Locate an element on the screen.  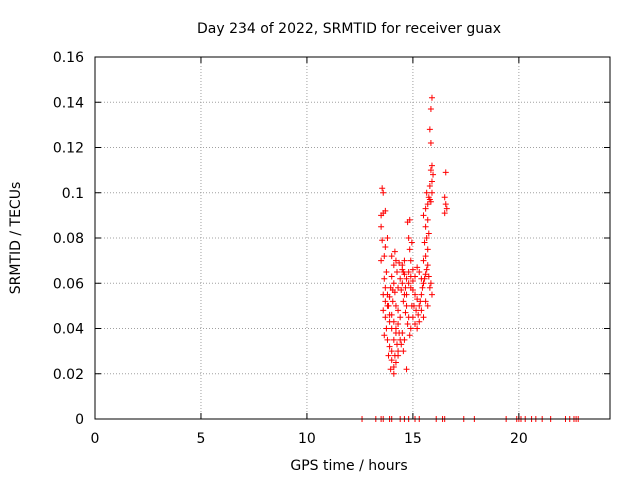
y-tick-label: 0.02 is located at coordinates (68, 375).